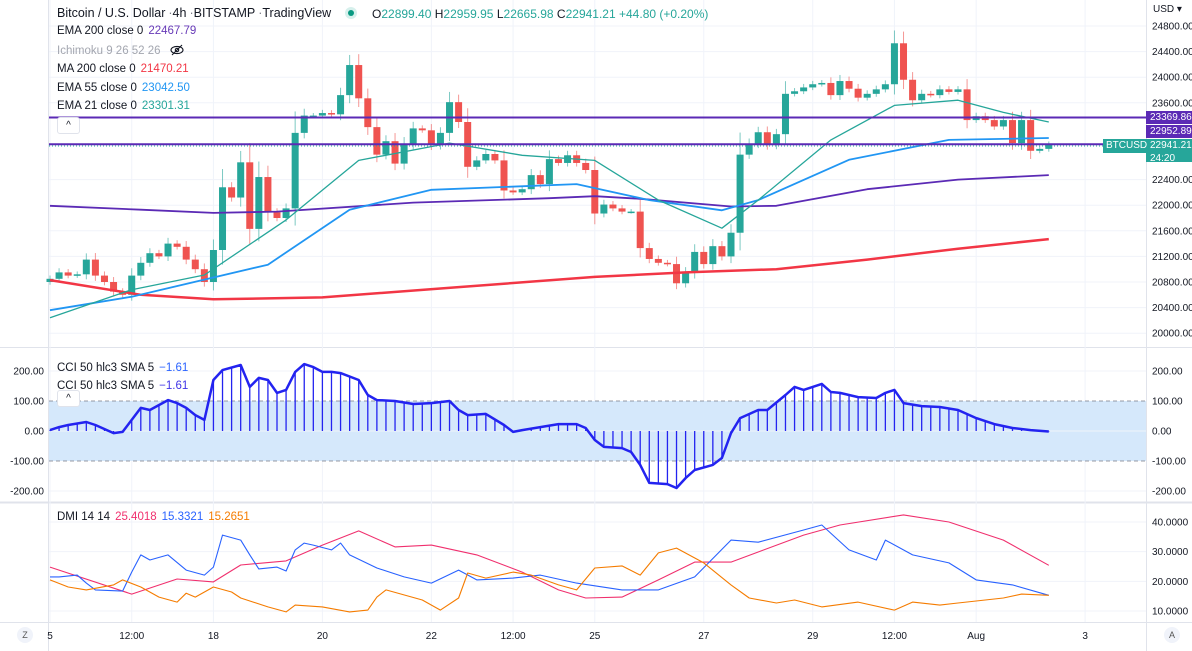 The width and height of the screenshot is (1192, 651). I want to click on symbol-price-tag: BTCUSD, so click(1127, 146).